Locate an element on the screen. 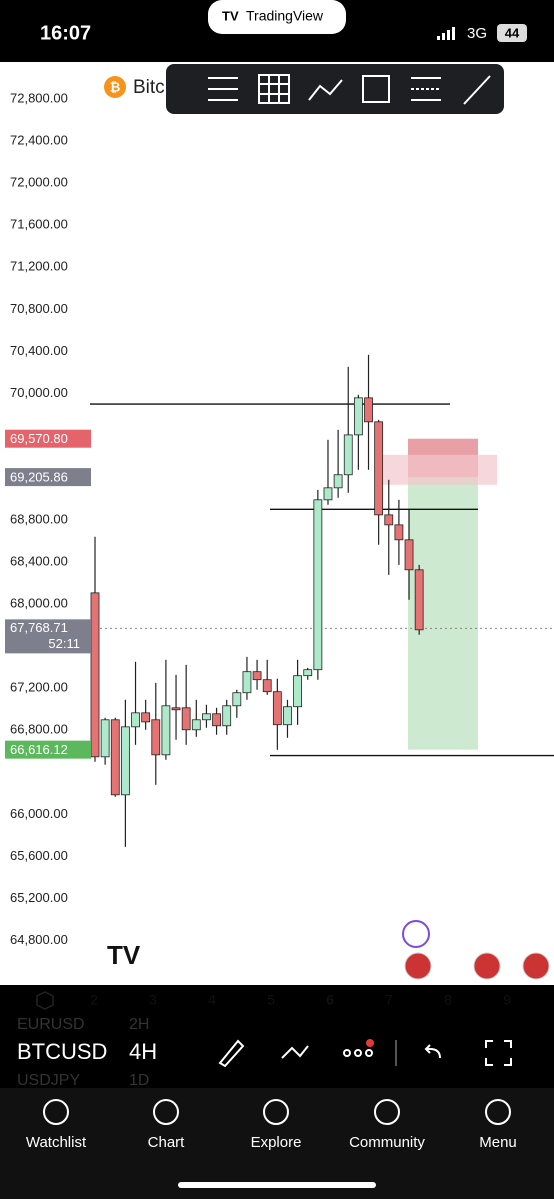 This screenshot has width=554, height=1199. x-tick-label: 5 is located at coordinates (271, 1000).